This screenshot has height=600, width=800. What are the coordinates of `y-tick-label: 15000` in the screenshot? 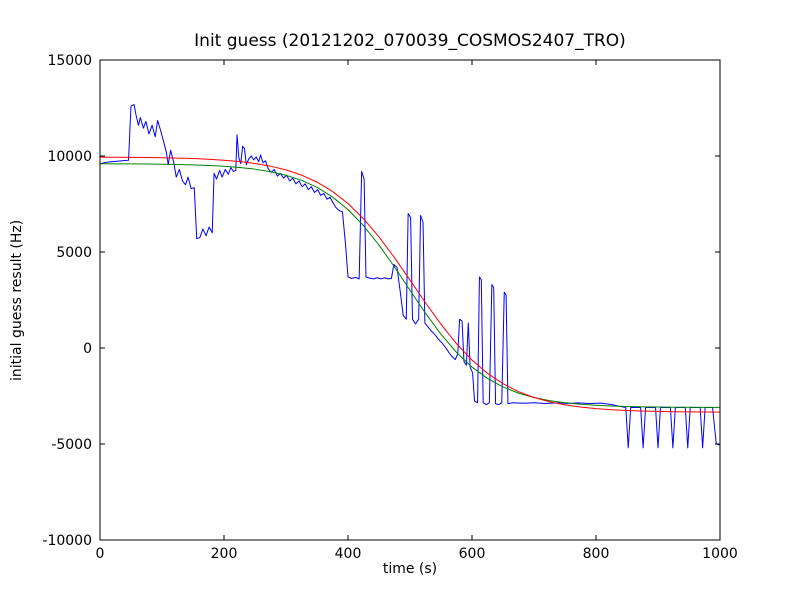 It's located at (69, 61).